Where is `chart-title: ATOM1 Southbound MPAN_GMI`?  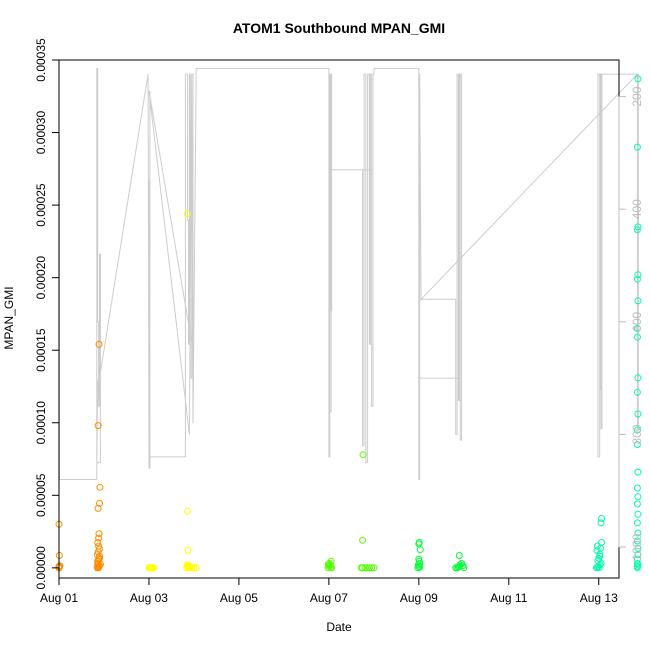 chart-title: ATOM1 Southbound MPAN_GMI is located at coordinates (339, 28).